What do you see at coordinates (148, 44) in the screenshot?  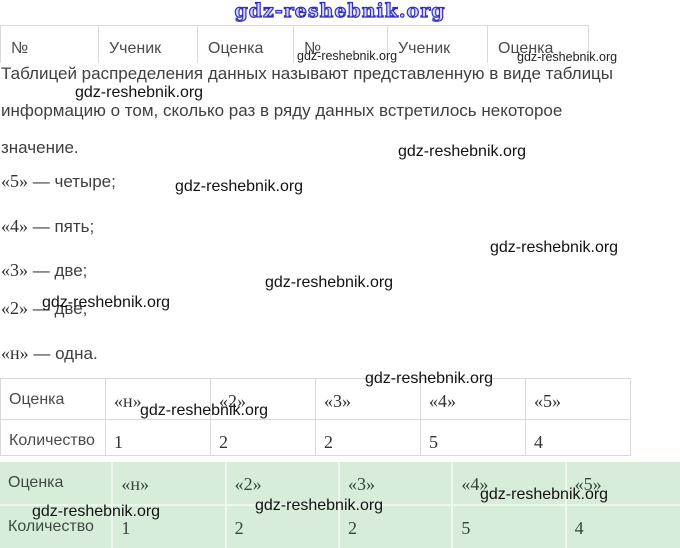 I see `students-table-header-student-1: Ученик` at bounding box center [148, 44].